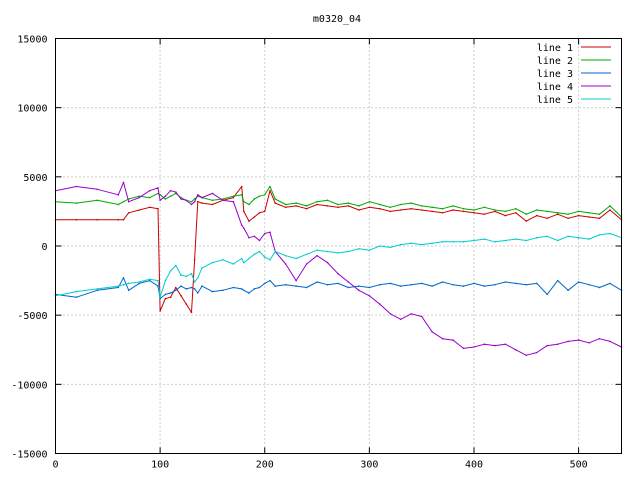 The height and width of the screenshot is (480, 640). Describe the element at coordinates (555, 74) in the screenshot. I see `legend-label: line 3` at that location.